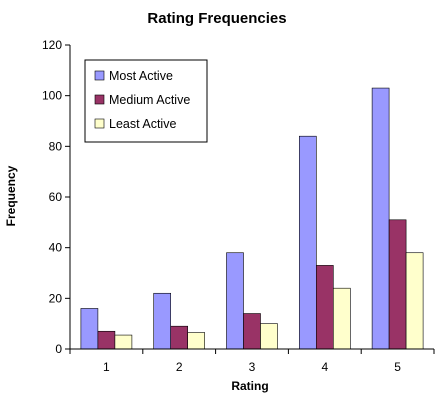 The height and width of the screenshot is (398, 436). Describe the element at coordinates (56, 146) in the screenshot. I see `y-tick-label: 80` at that location.